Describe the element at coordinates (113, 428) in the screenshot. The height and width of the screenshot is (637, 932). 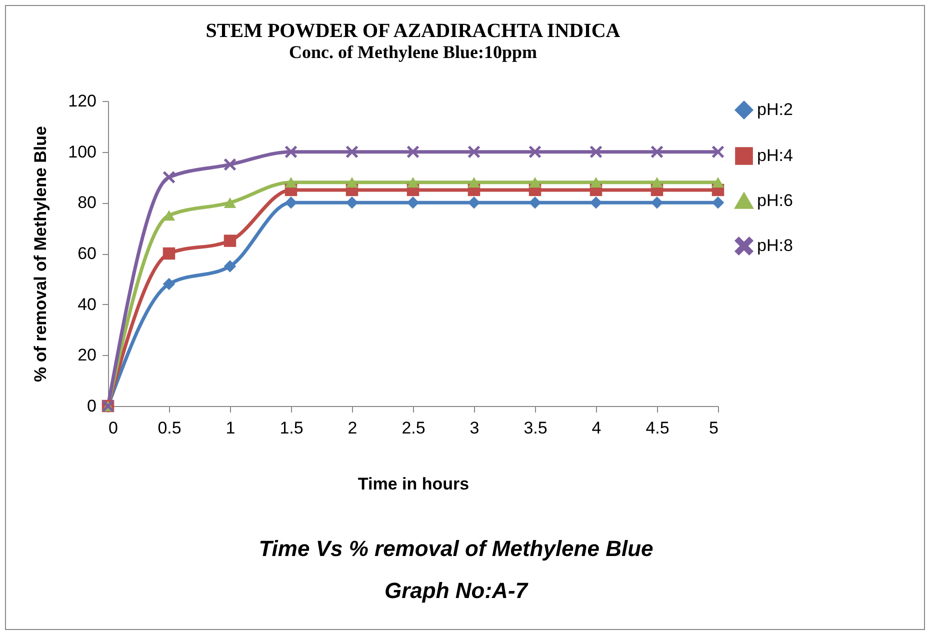
I see `x-tick-label: 0` at that location.